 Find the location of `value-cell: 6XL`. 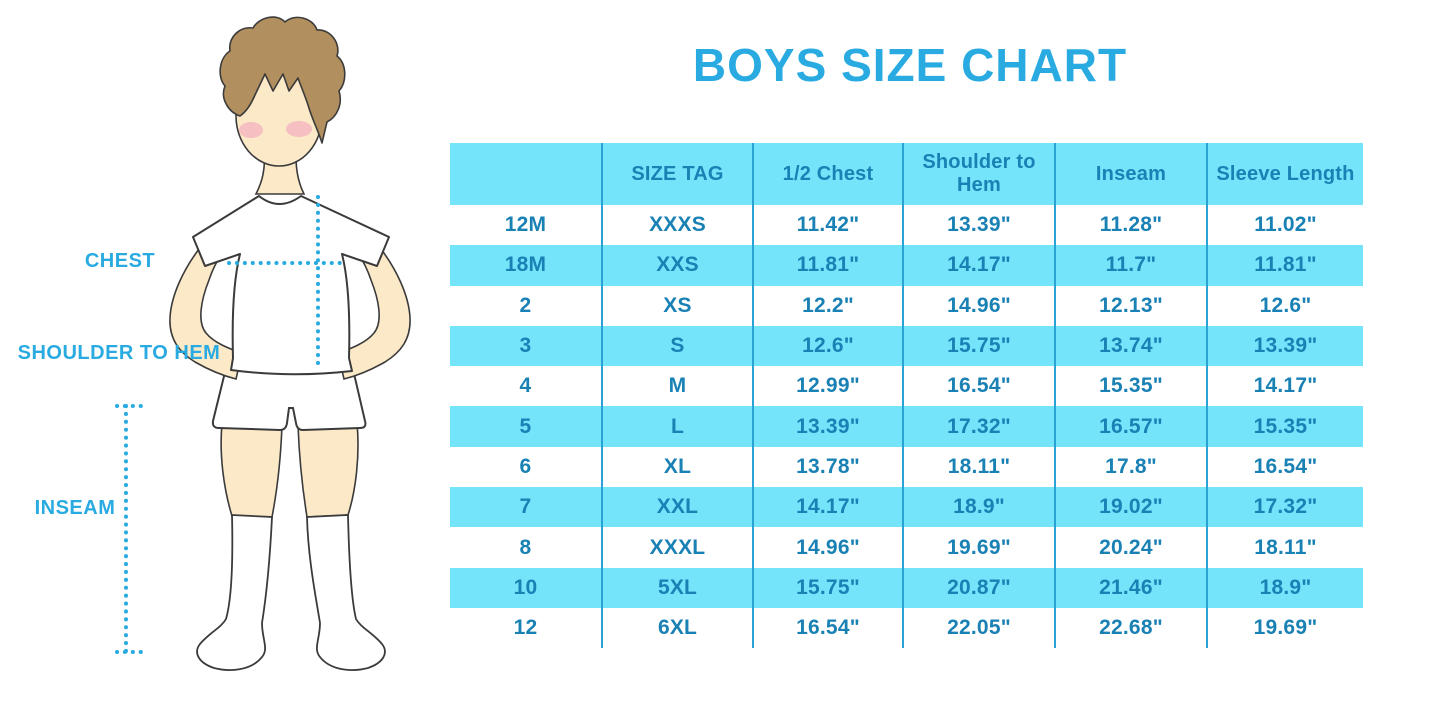

value-cell: 6XL is located at coordinates (677, 628).